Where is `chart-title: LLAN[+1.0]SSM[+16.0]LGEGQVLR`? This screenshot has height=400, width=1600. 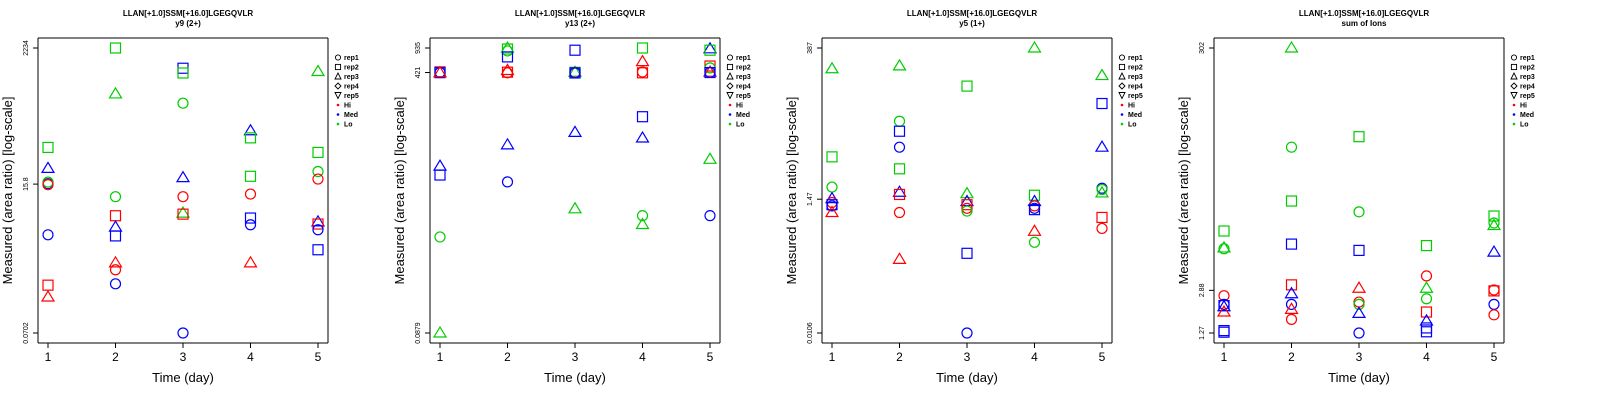 chart-title: LLAN[+1.0]SSM[+16.0]LGEGQVLR is located at coordinates (188, 13).